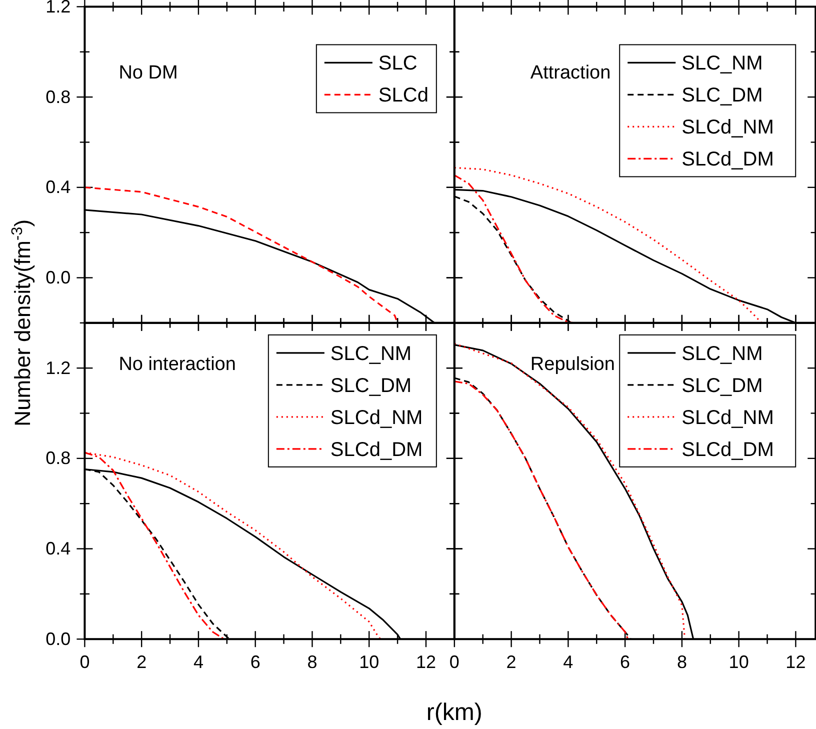  Describe the element at coordinates (454, 712) in the screenshot. I see `x-axis-title: r(km)` at that location.